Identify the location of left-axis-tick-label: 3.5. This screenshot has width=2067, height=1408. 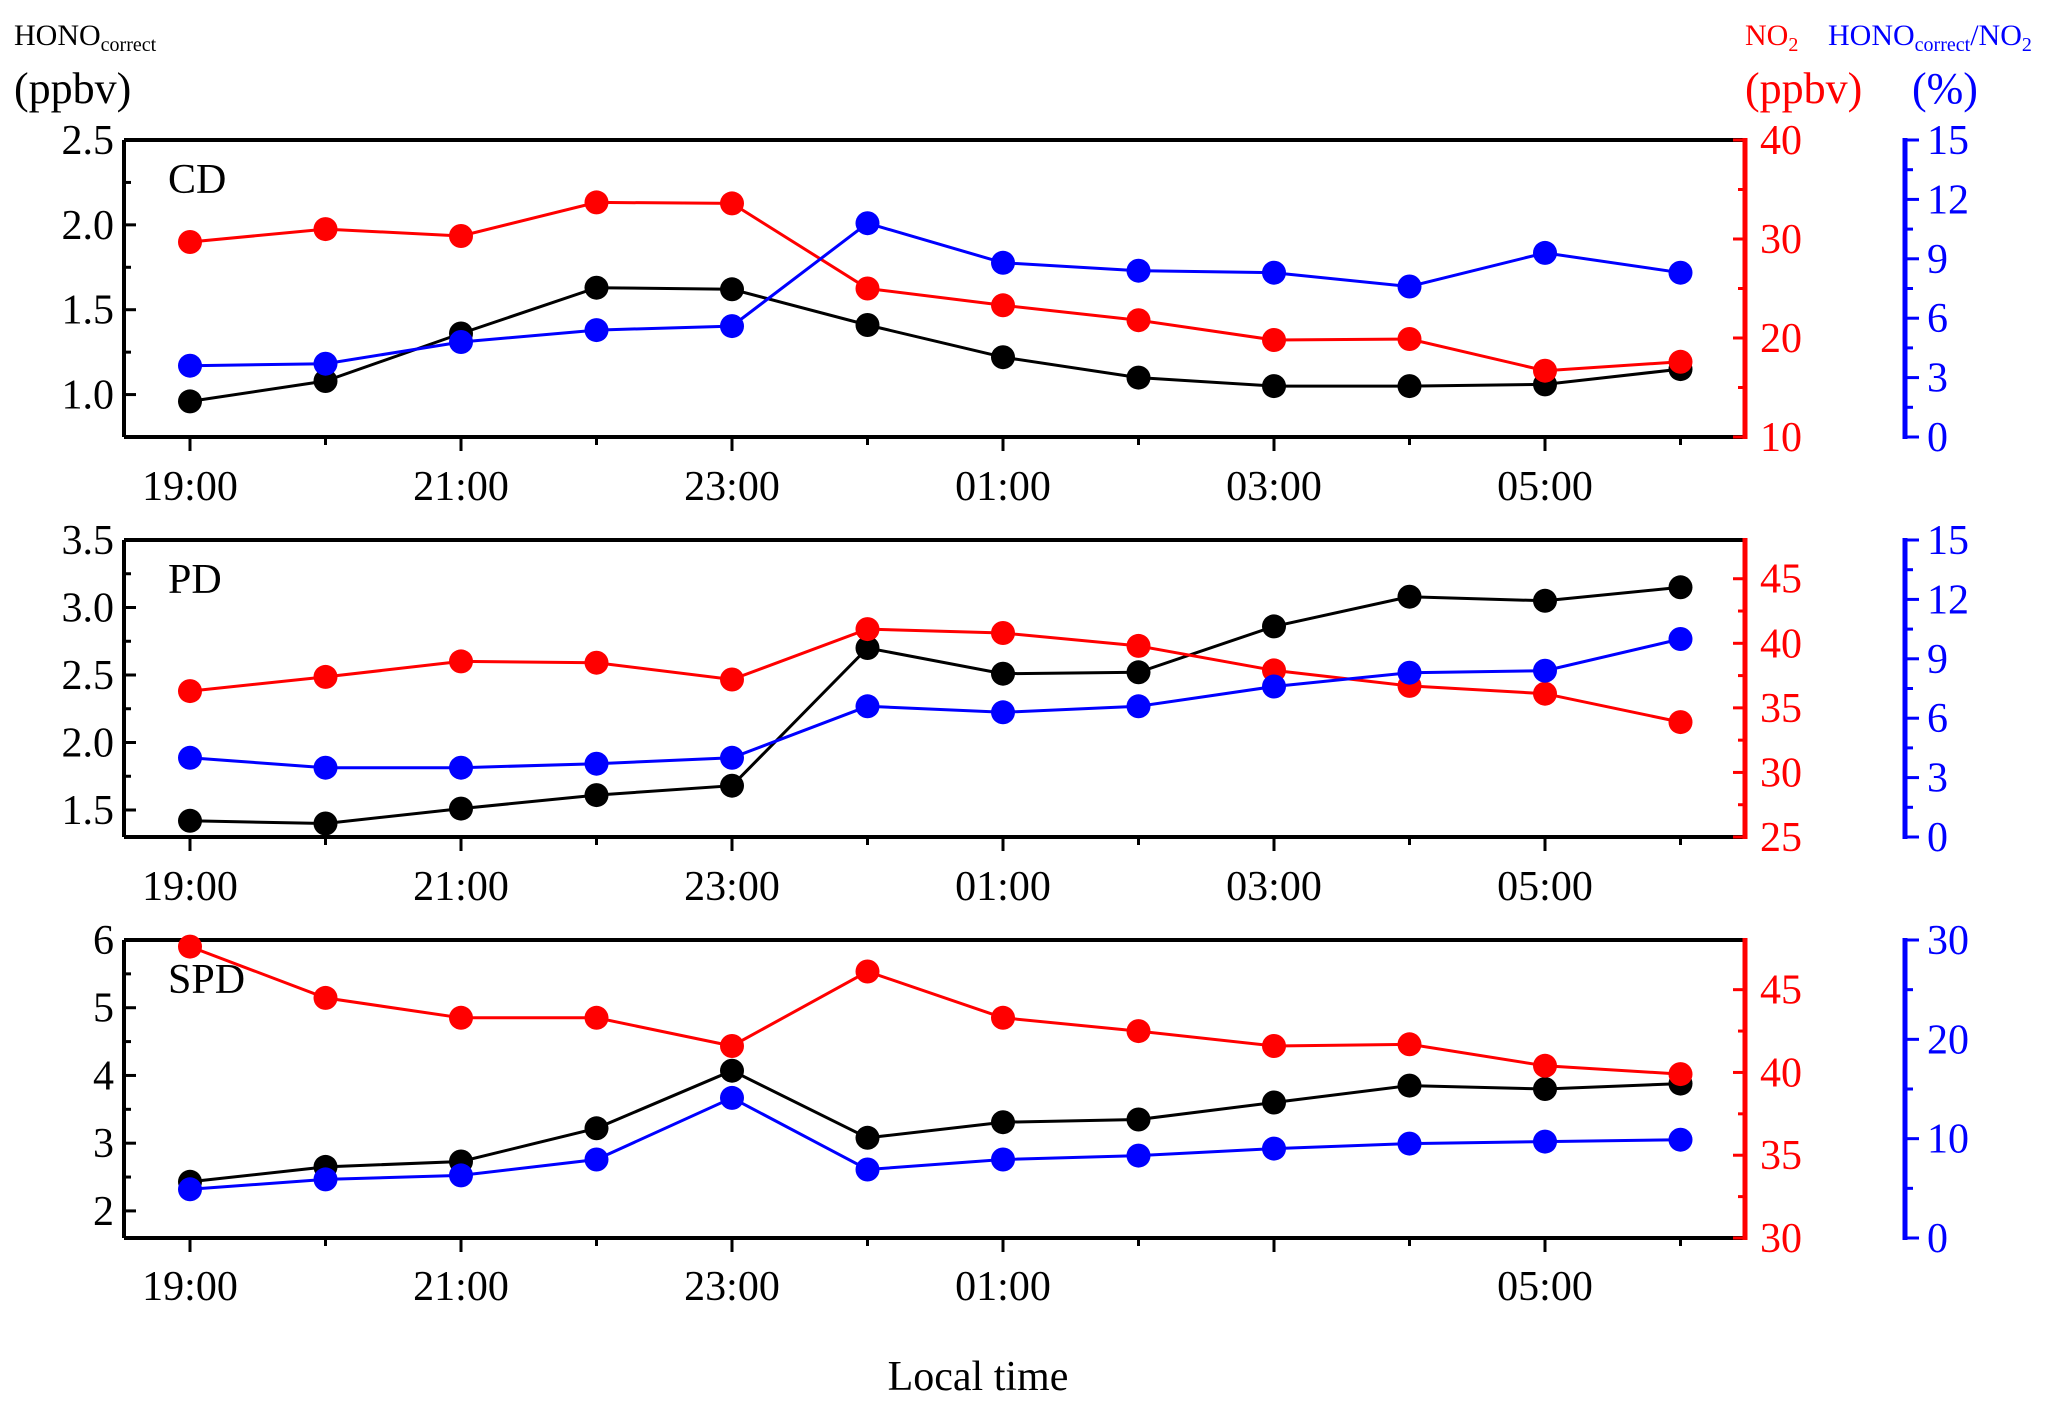
(88, 541).